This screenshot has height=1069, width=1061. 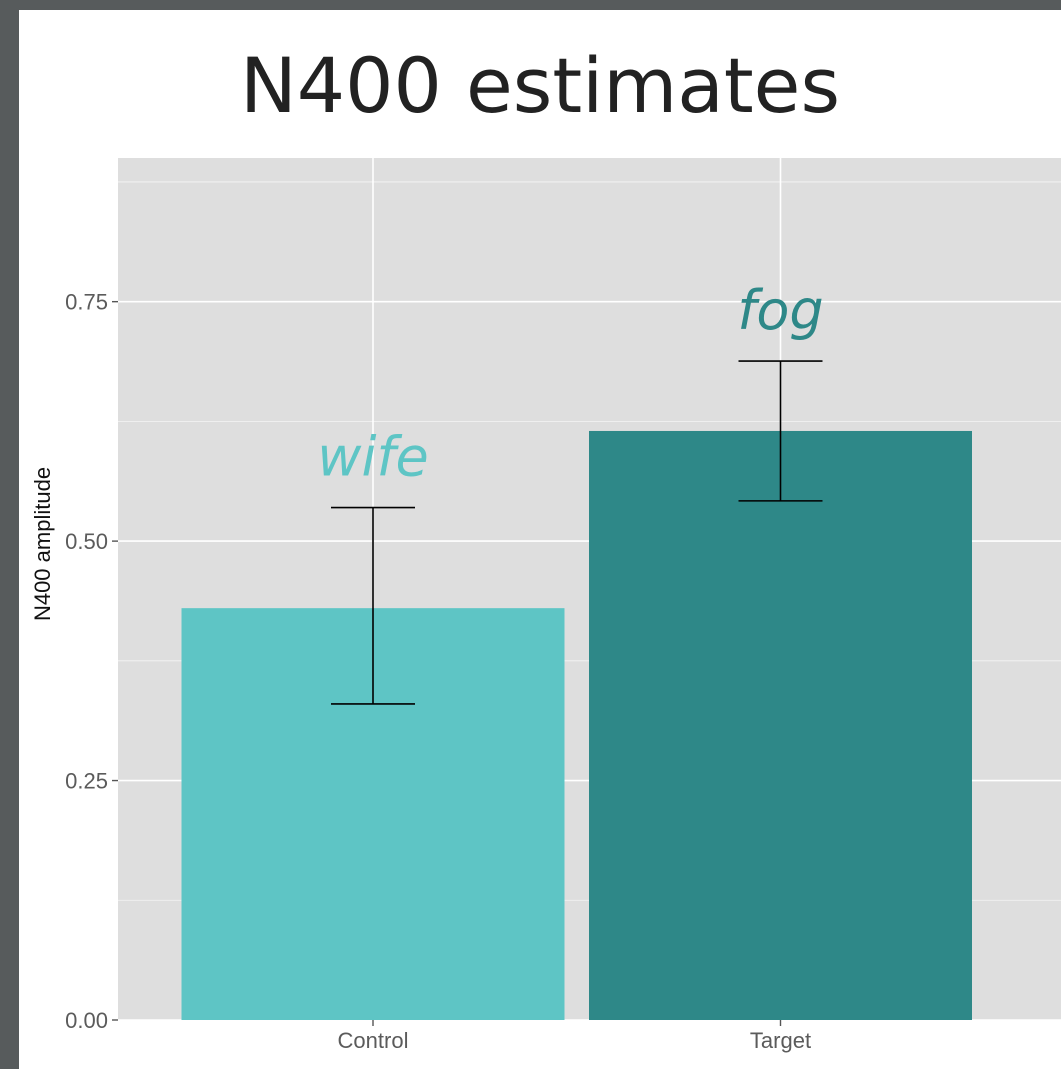 What do you see at coordinates (86, 1020) in the screenshot?
I see `y-tick-label: 0.00` at bounding box center [86, 1020].